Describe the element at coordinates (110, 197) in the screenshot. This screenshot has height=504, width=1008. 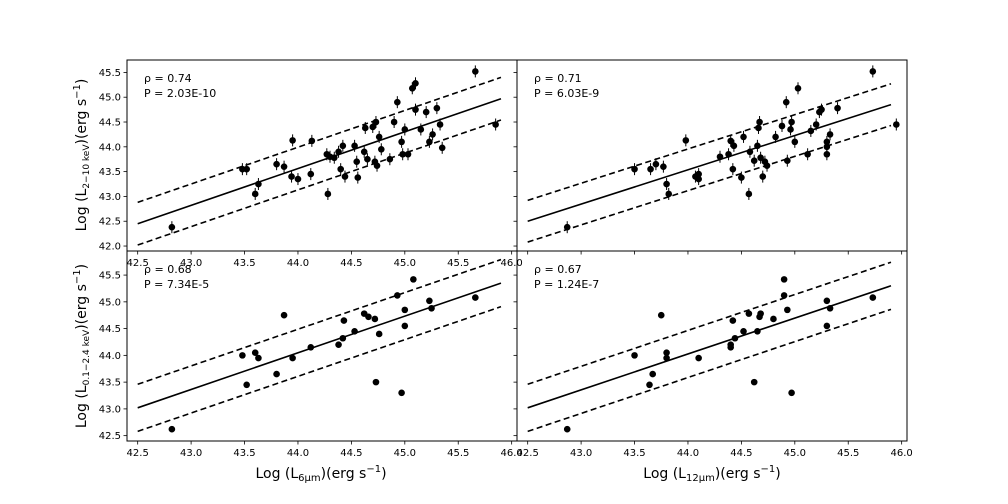
I see `y-tick-label: 43.0` at that location.